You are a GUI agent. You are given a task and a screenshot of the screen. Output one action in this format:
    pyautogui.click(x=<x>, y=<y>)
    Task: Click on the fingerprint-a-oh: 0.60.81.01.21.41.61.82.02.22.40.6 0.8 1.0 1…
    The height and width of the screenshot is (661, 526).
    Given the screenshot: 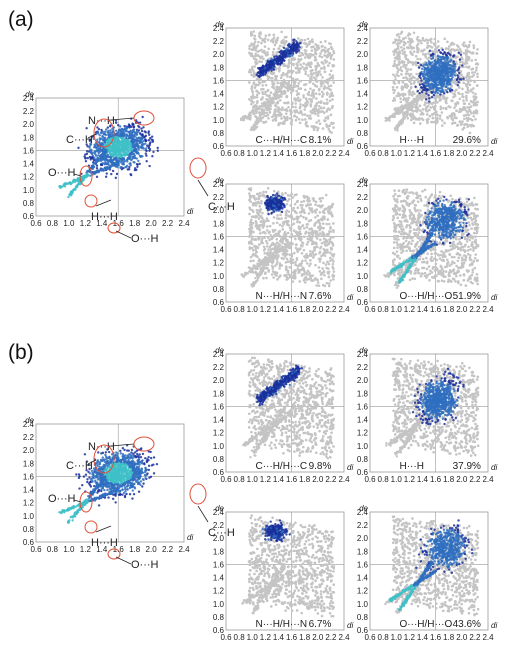 What is the action you would take?
    pyautogui.click(x=427, y=245)
    